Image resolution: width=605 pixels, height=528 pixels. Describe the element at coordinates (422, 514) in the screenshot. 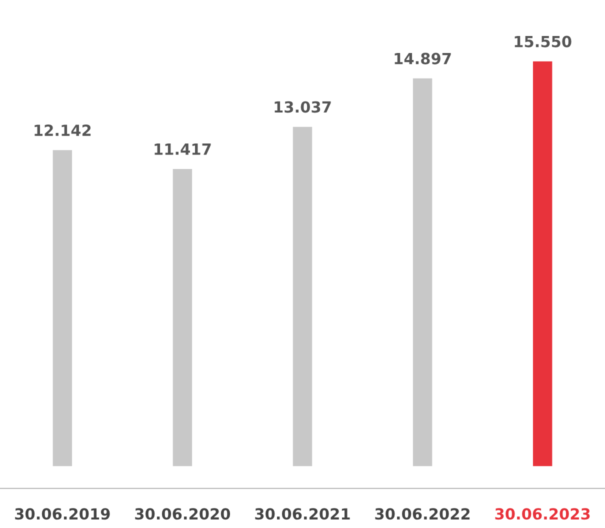

I see `x-tick-label: 30.06.2022` at that location.